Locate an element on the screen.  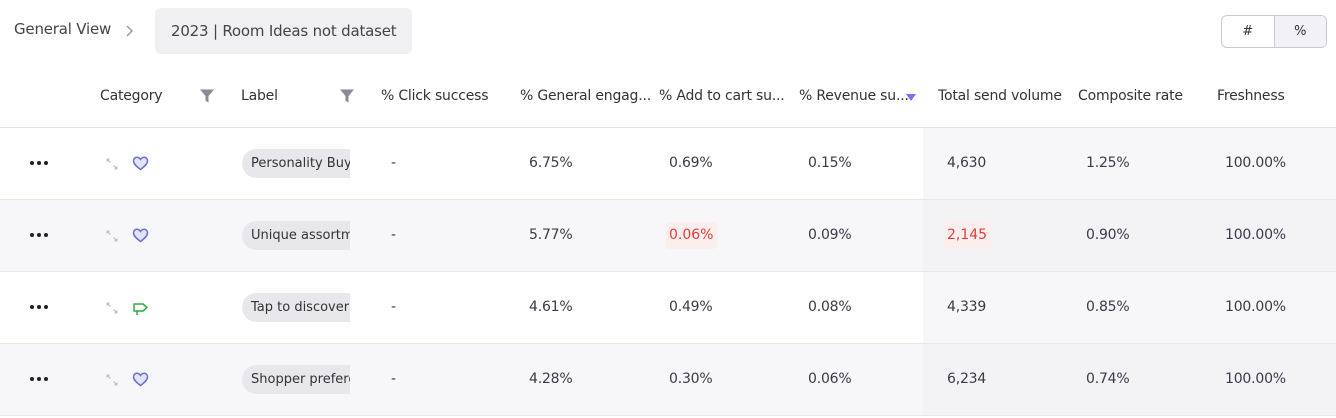
column-header-click-success: % Click success is located at coordinates (435, 96).